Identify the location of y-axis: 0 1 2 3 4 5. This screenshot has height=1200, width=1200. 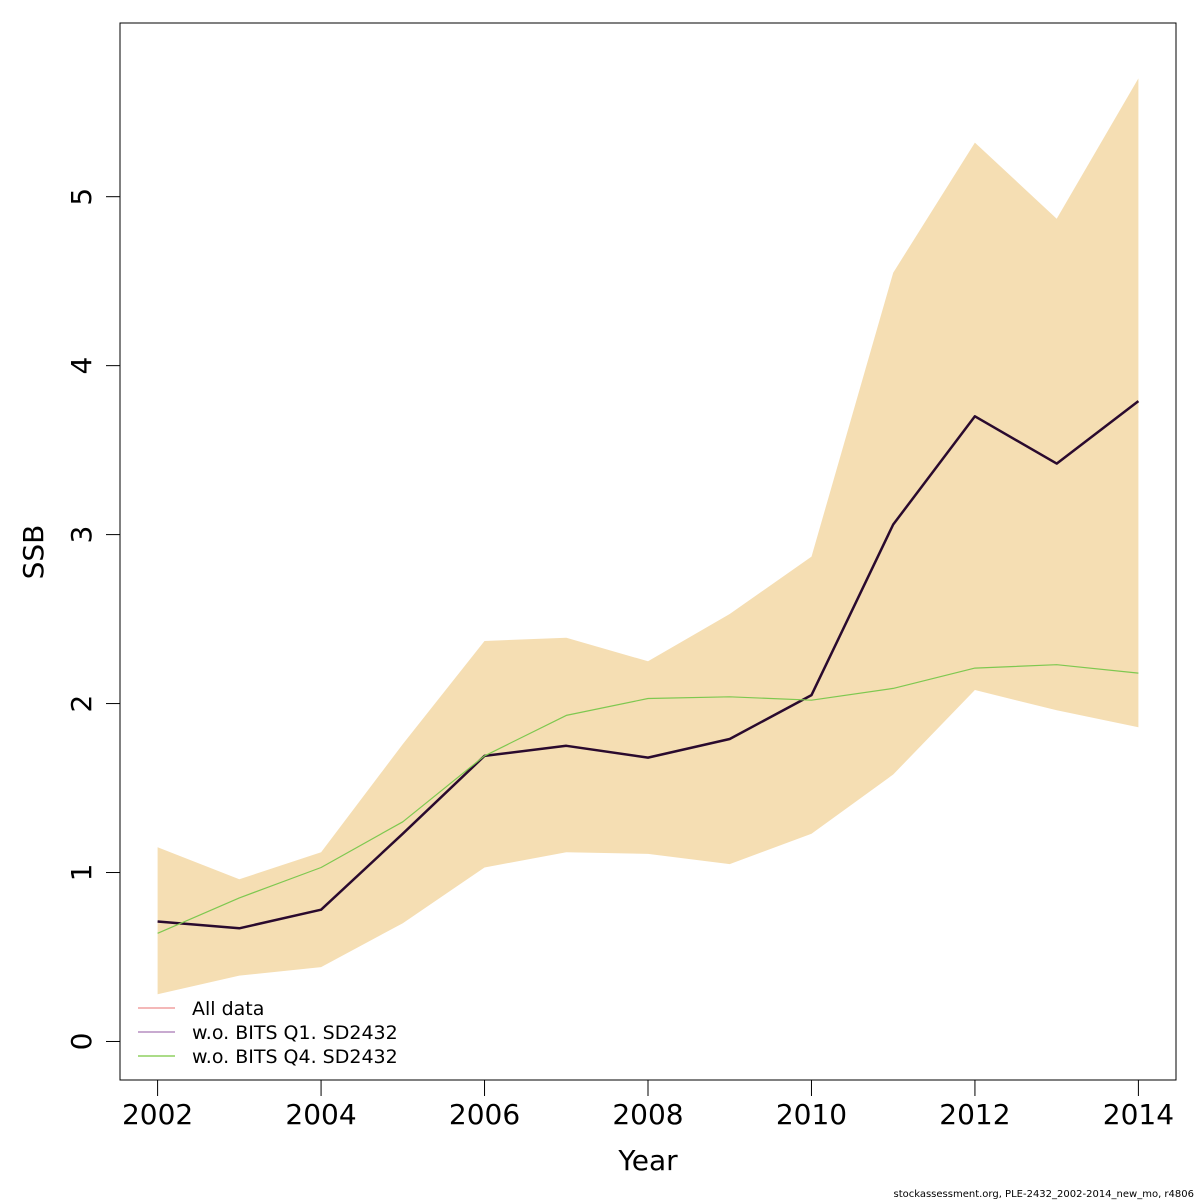
(93, 619).